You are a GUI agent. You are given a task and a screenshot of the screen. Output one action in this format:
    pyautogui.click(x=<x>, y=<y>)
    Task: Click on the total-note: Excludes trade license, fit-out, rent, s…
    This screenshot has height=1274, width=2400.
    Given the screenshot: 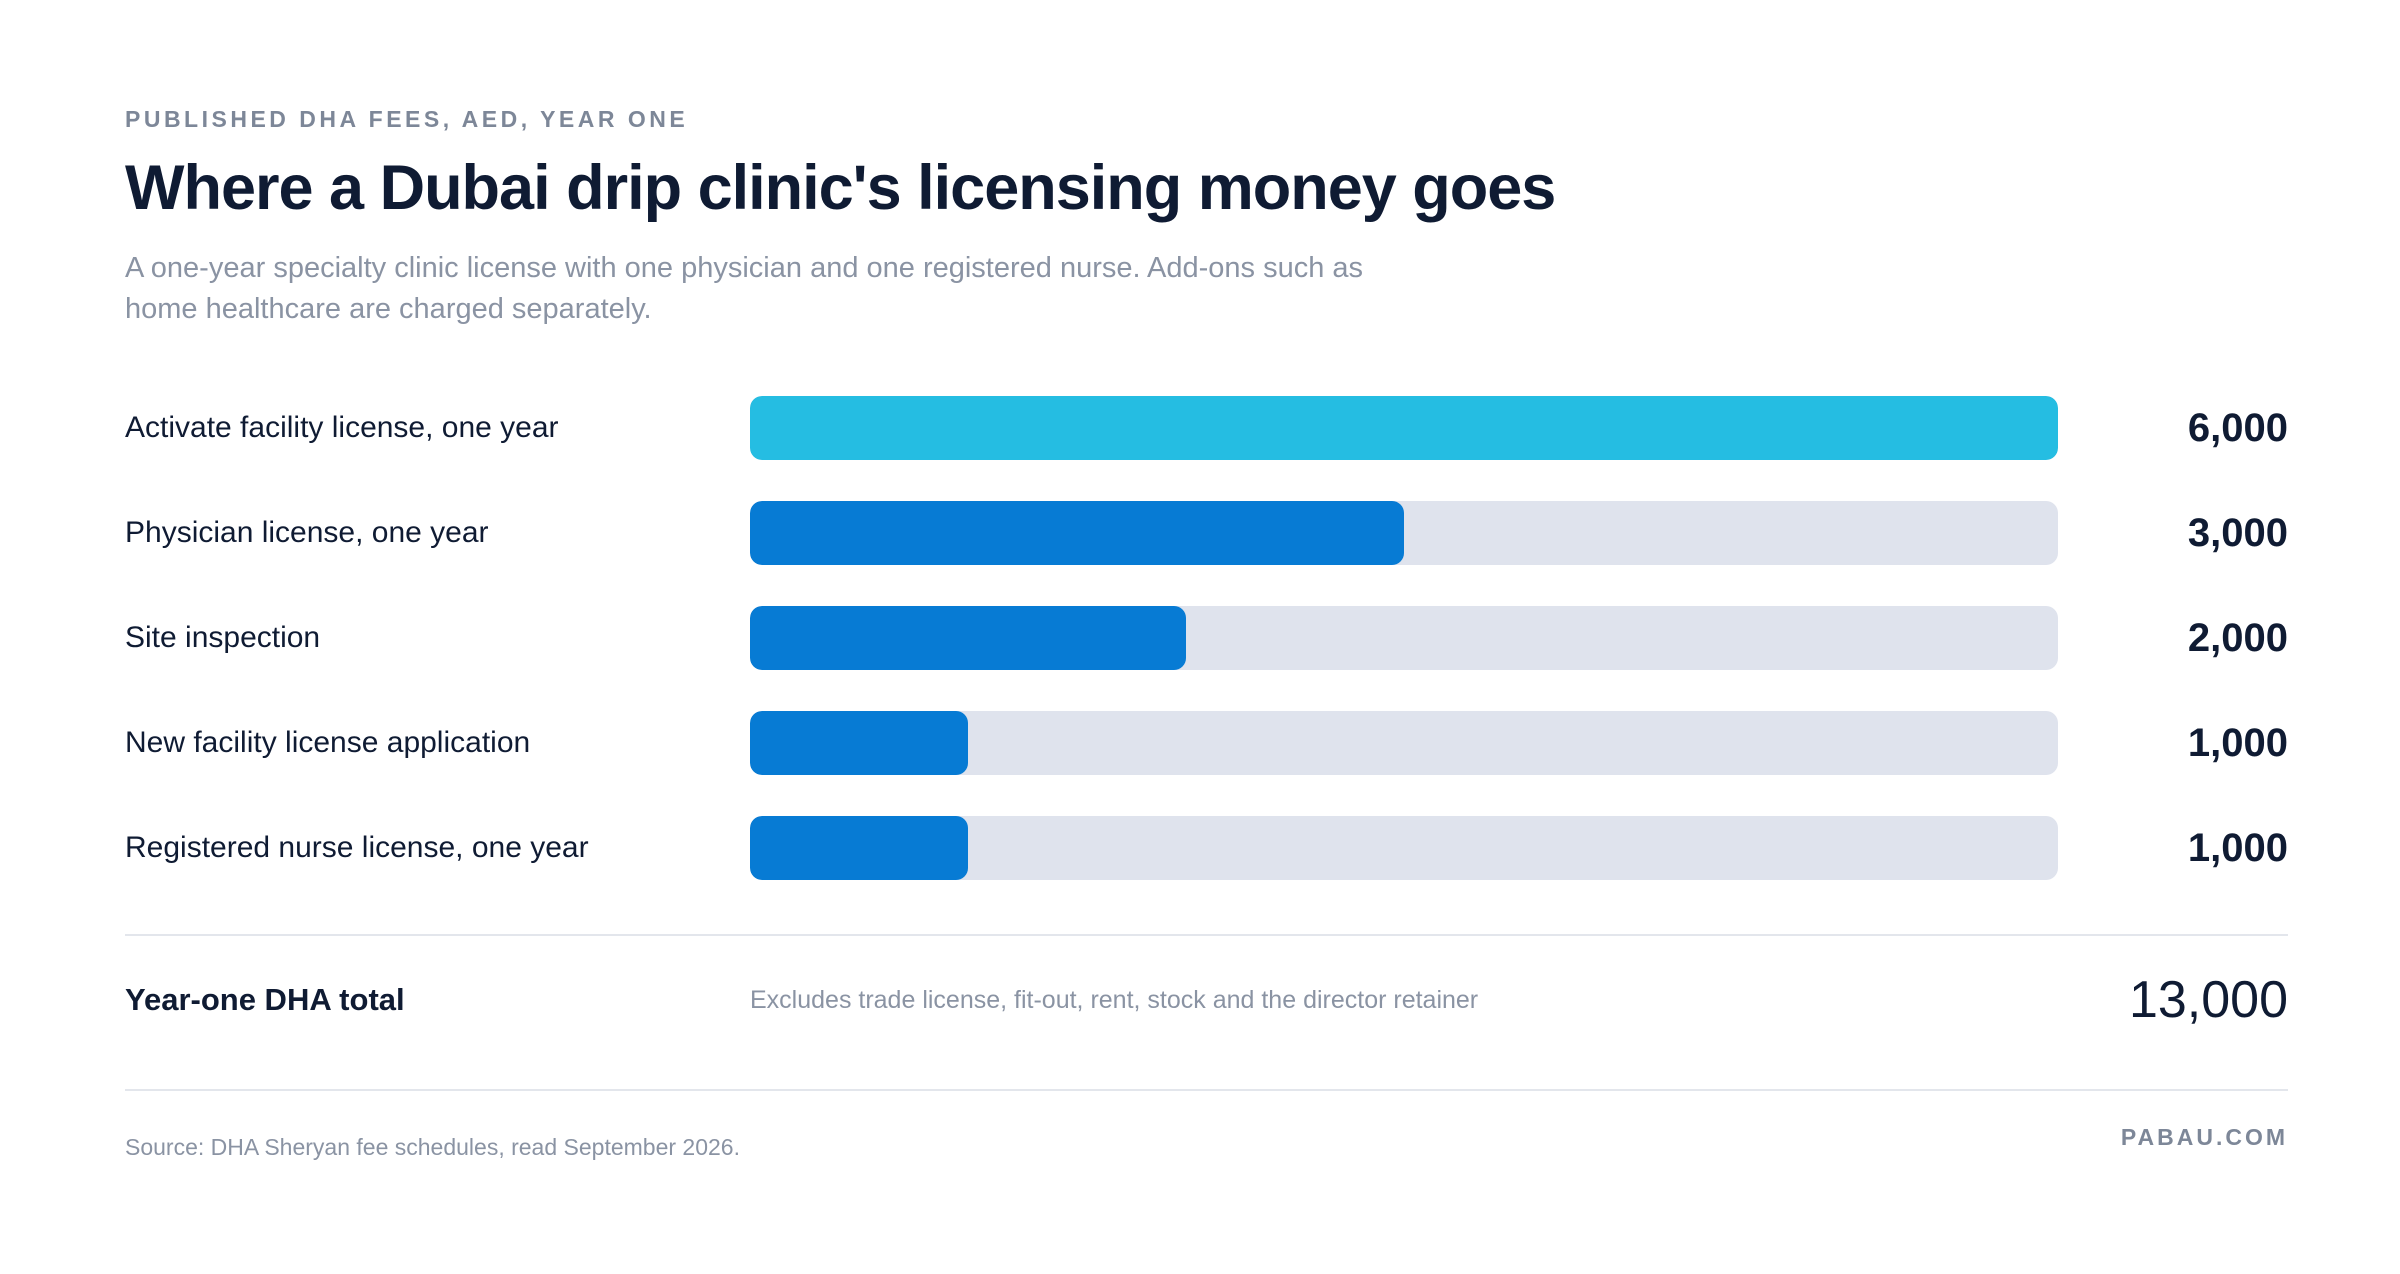 What is the action you would take?
    pyautogui.click(x=1114, y=1000)
    